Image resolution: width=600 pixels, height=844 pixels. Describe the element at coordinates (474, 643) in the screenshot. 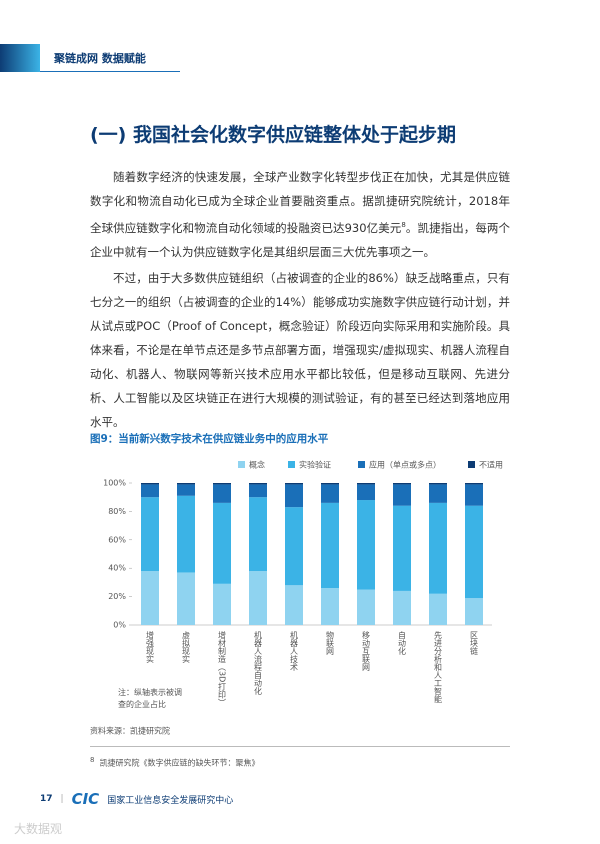

I see `x-tick-label: 区块链` at that location.